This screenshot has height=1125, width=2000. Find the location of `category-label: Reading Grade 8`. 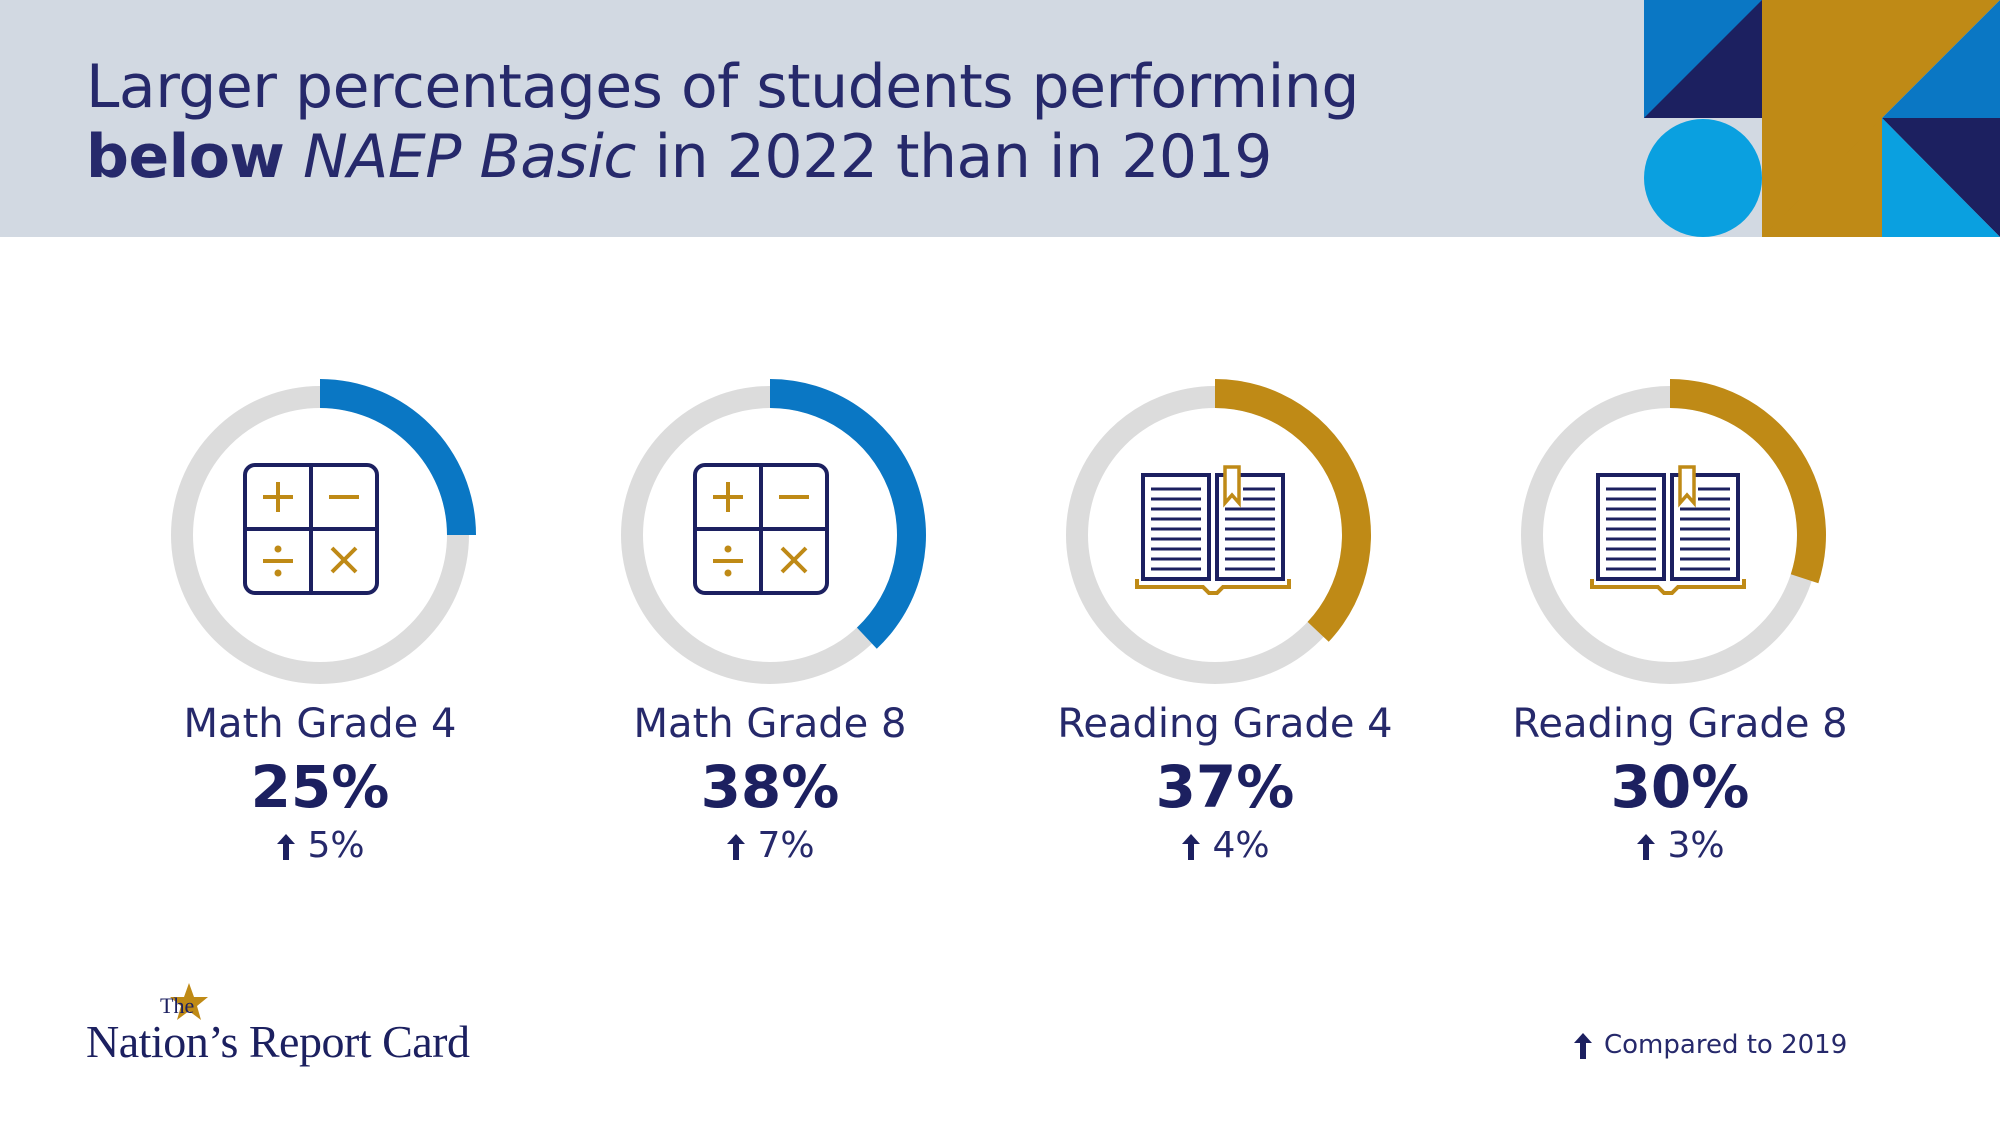

category-label: Reading Grade 8 is located at coordinates (1680, 724).